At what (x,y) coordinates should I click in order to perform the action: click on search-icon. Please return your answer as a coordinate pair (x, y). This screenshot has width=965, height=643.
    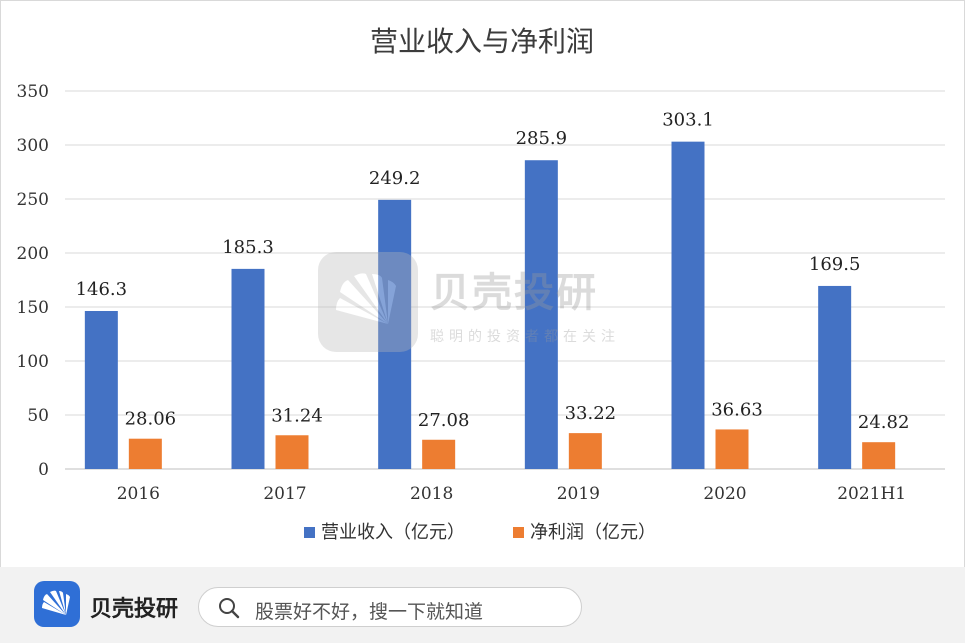
    Looking at the image, I should click on (229, 608).